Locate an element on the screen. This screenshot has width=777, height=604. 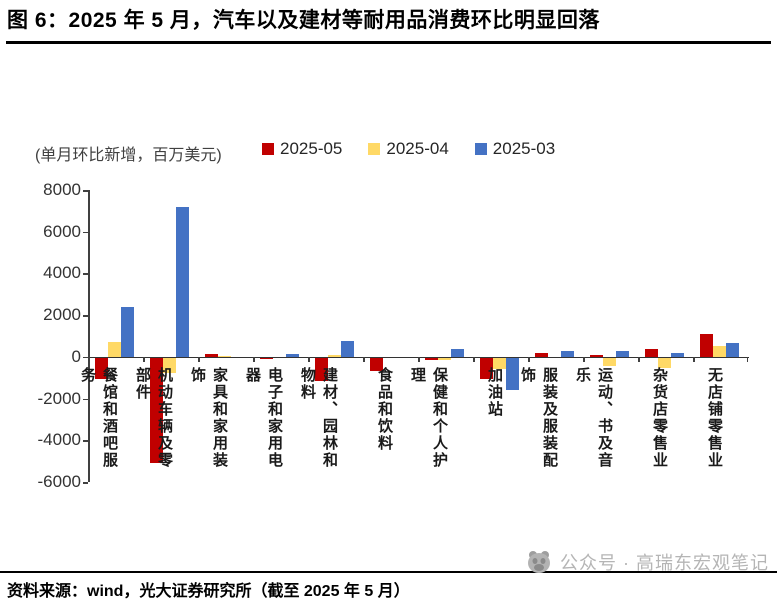
x-axis-label: 服装及服装配饰 is located at coordinates (538, 417).